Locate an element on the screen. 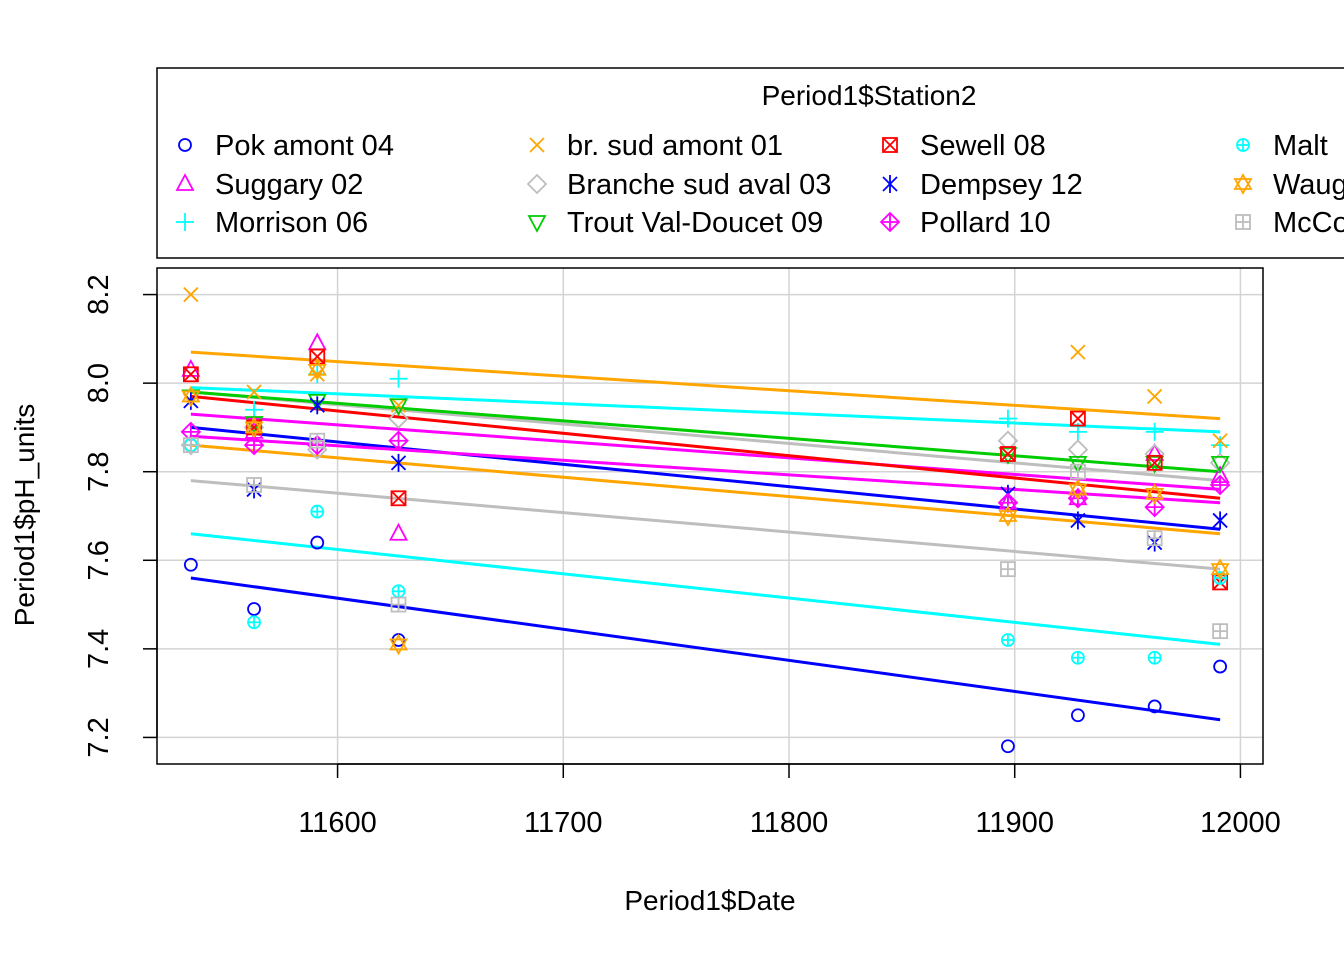 This screenshot has height=960, width=1344. legend-label: Trout Val-Doucet 09 is located at coordinates (695, 223).